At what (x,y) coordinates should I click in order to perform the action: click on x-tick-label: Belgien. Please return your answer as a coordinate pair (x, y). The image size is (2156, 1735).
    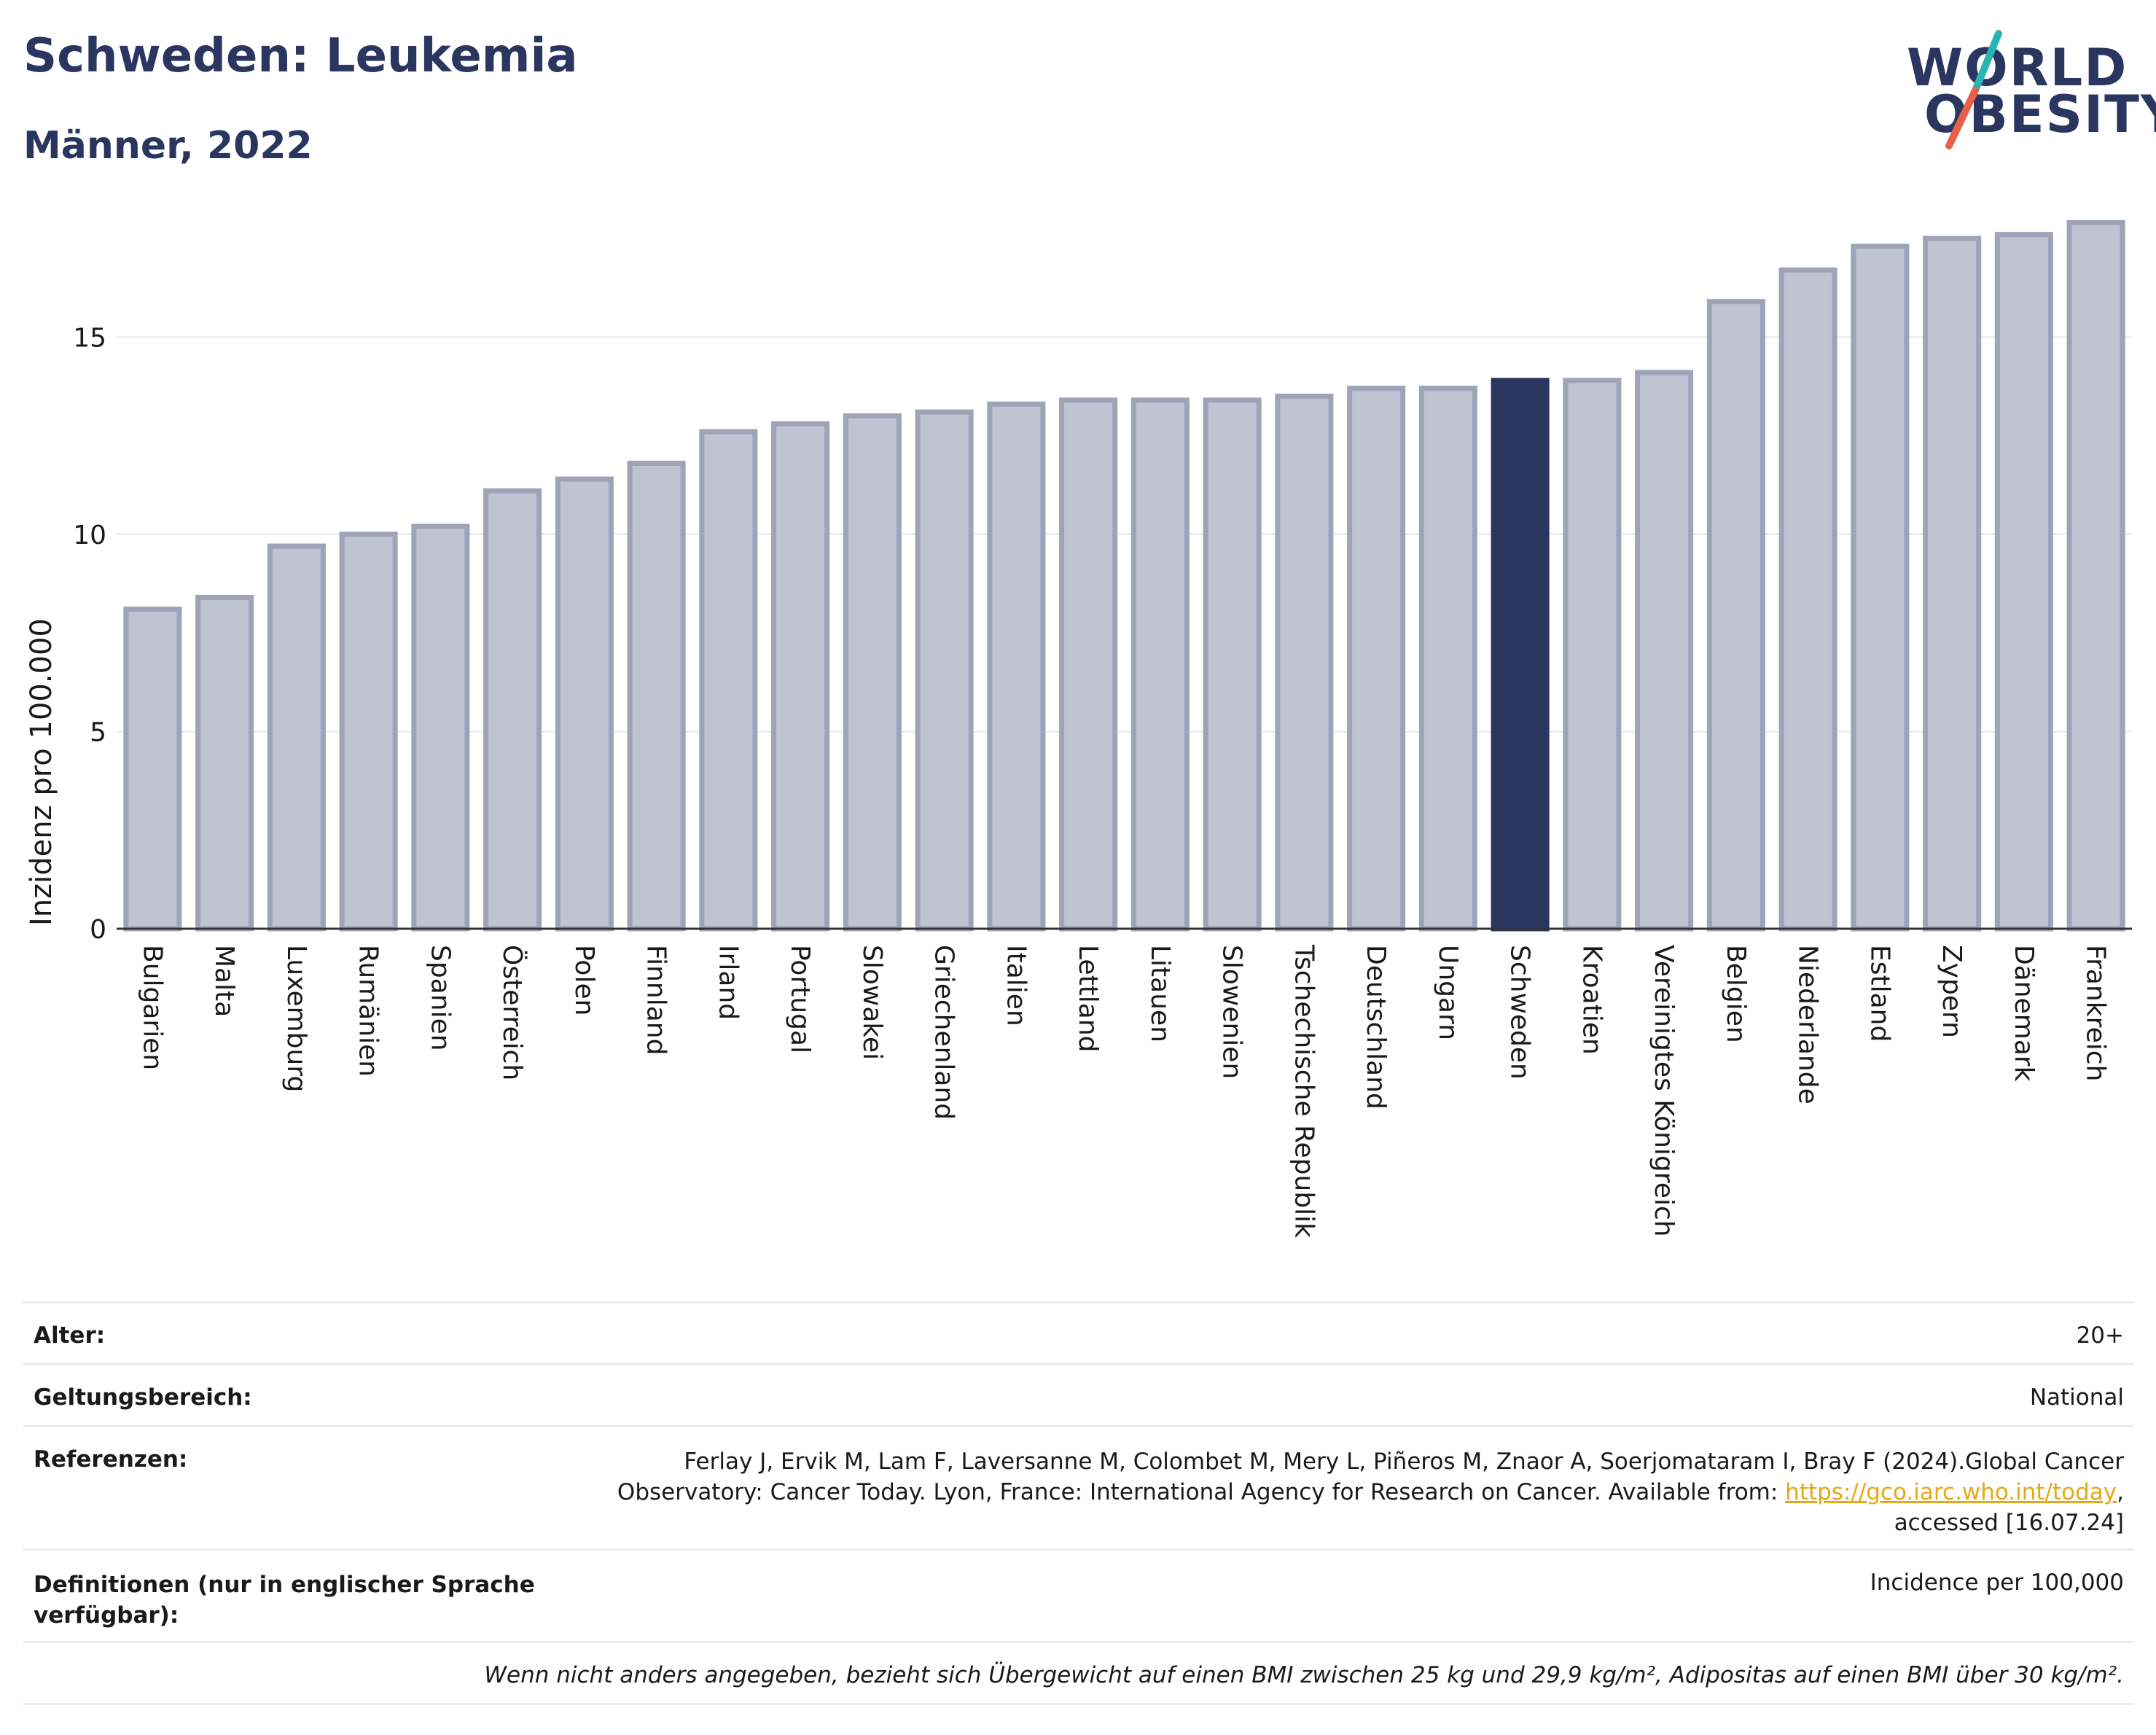
    Looking at the image, I should click on (1736, 994).